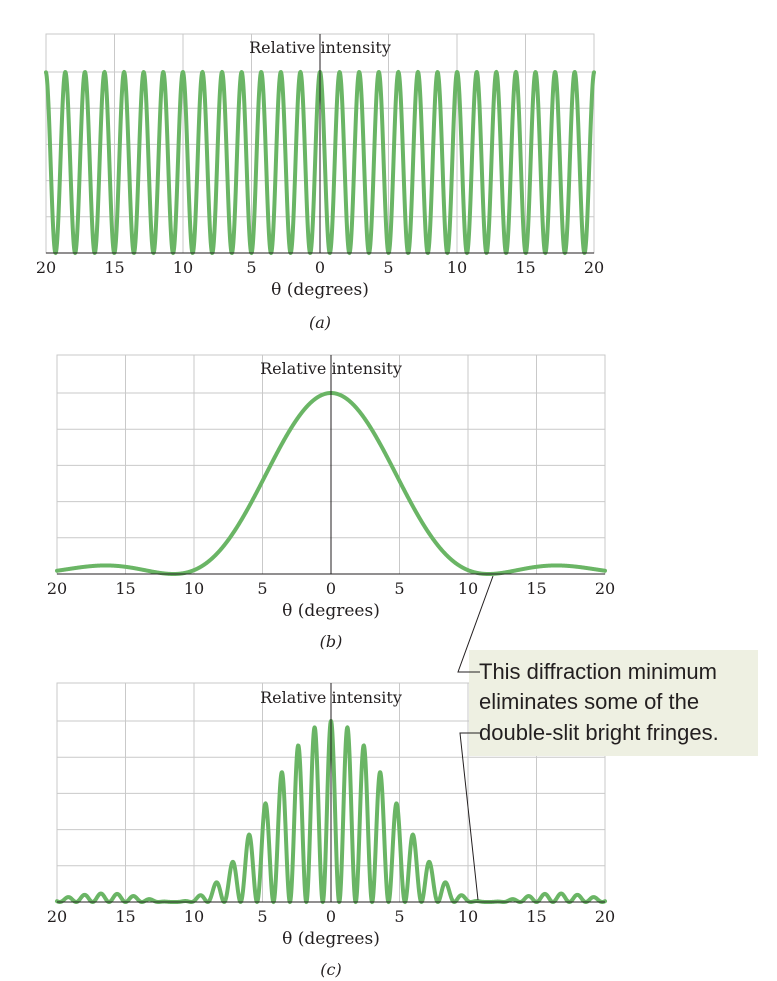  What do you see at coordinates (399, 916) in the screenshot?
I see `panel-c-x-tick-5: 5` at bounding box center [399, 916].